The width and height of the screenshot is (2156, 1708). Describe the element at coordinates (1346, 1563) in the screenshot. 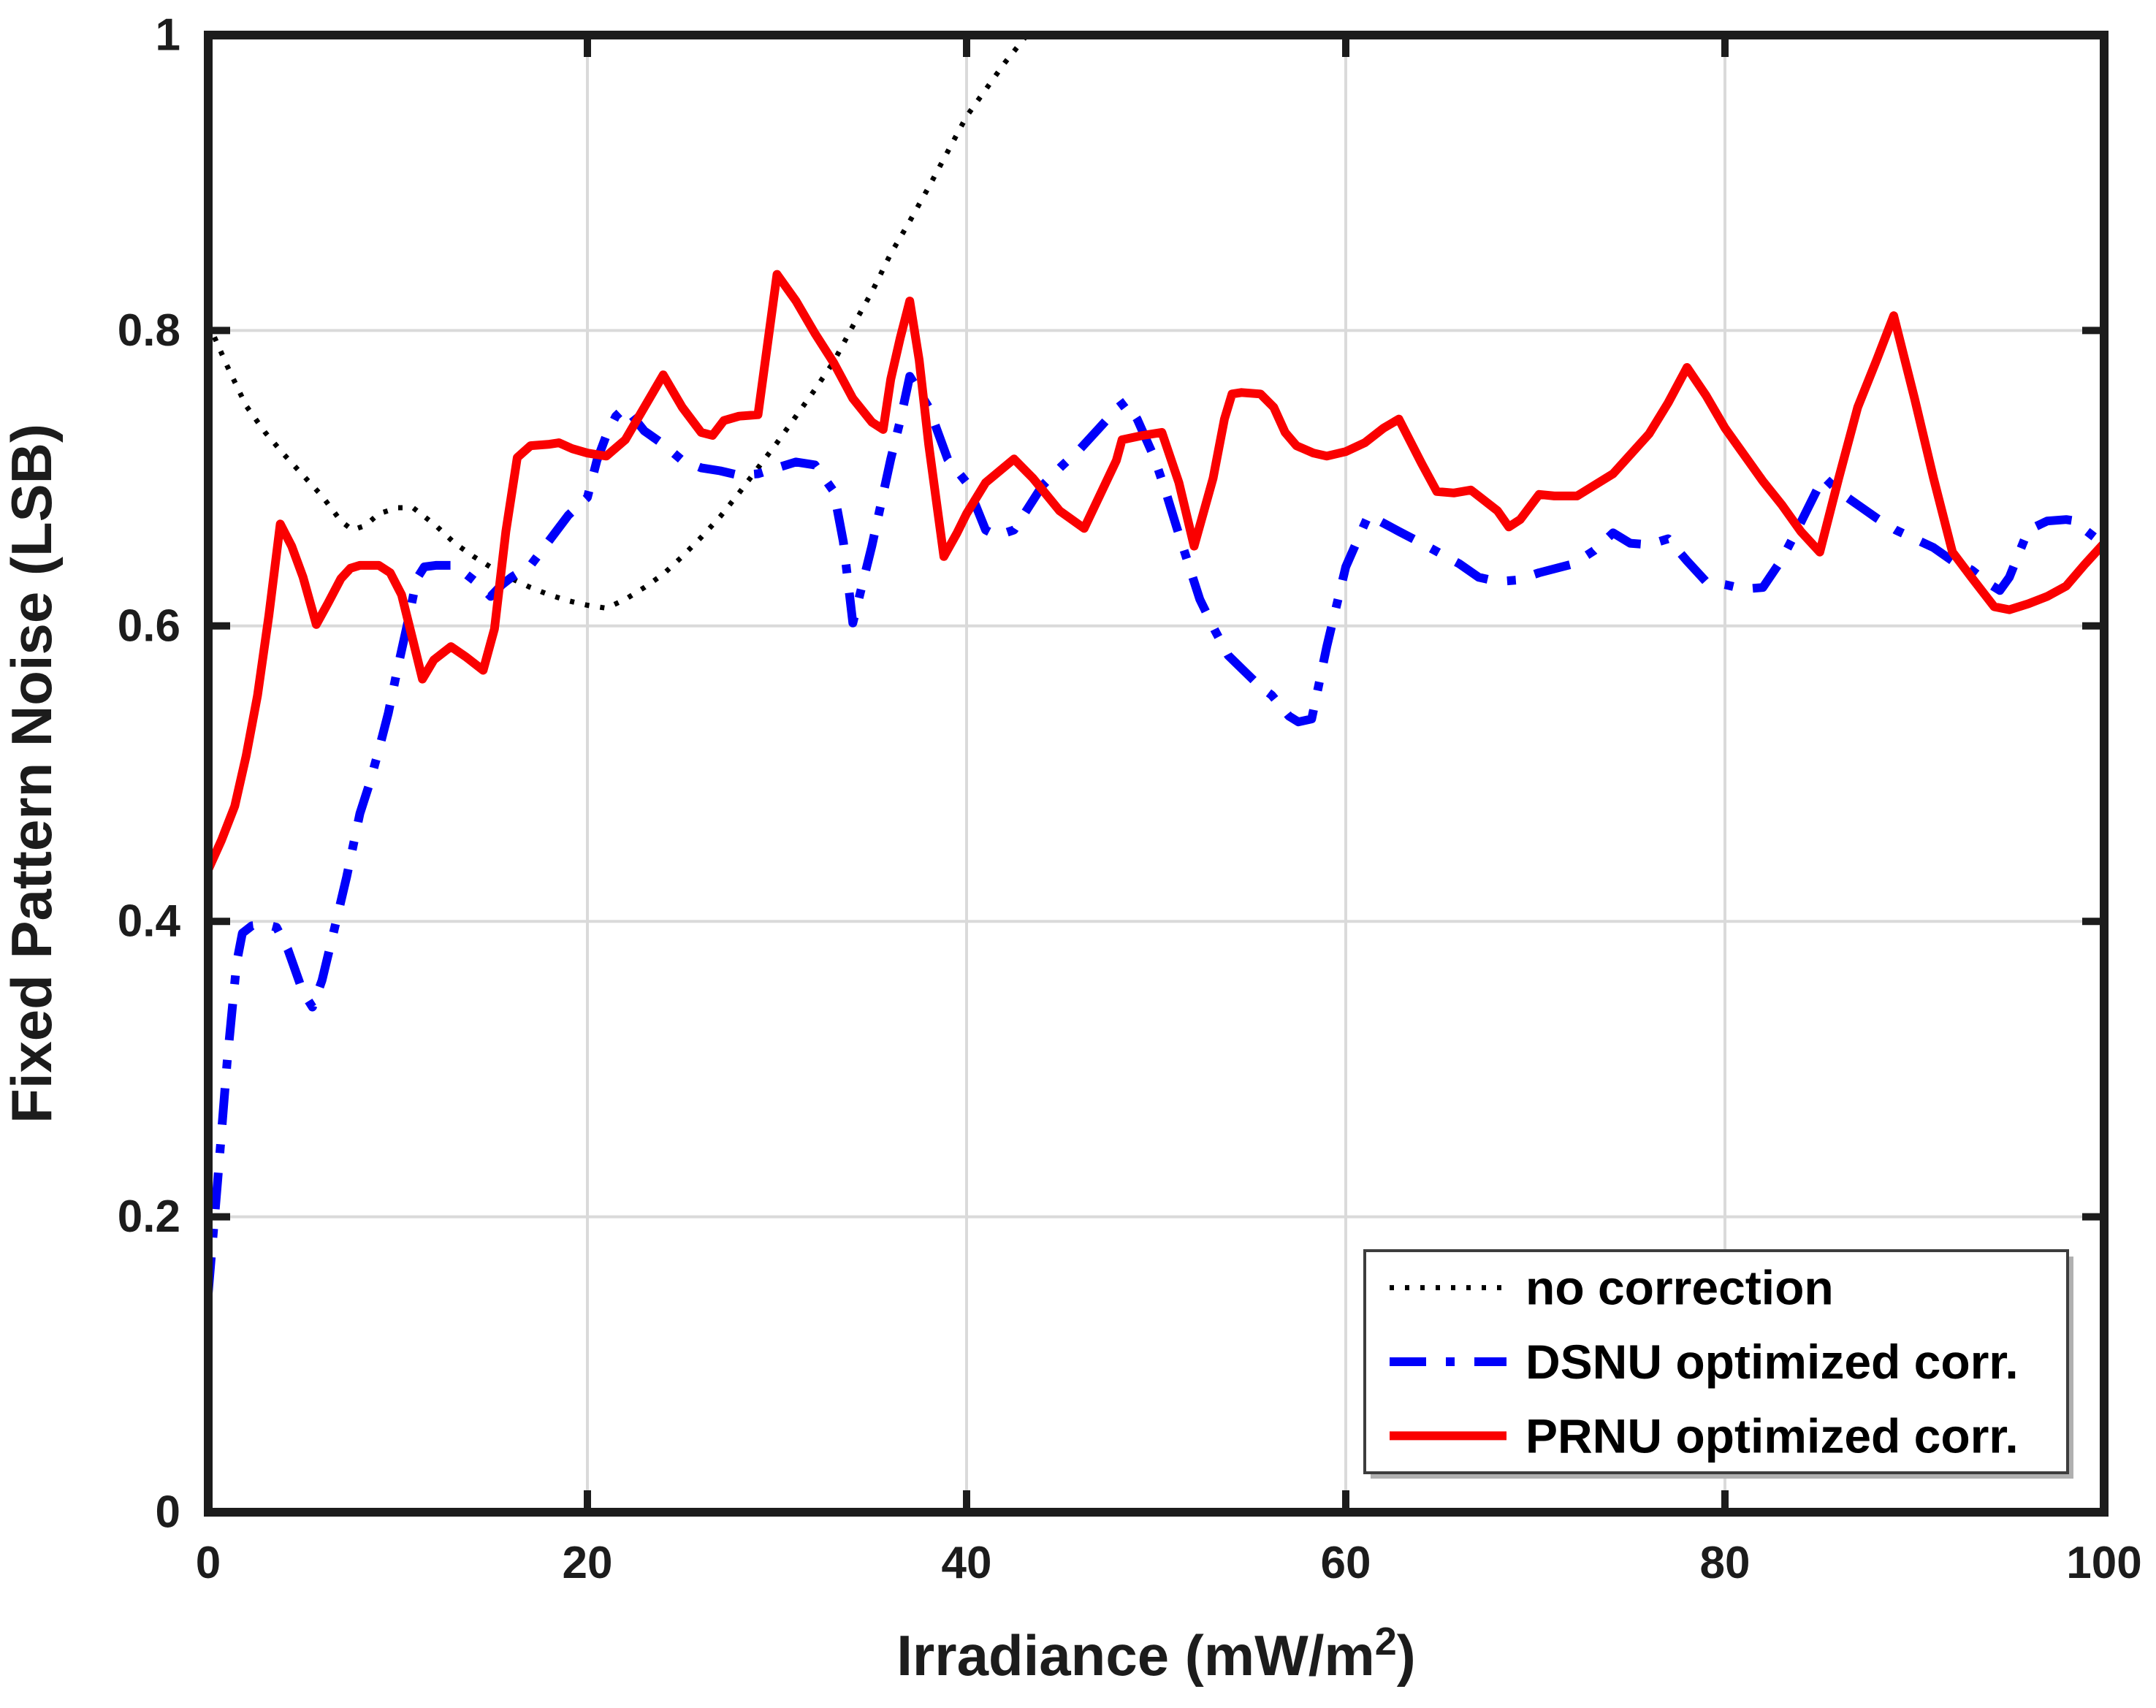

I see `x-tick-label: 60` at that location.